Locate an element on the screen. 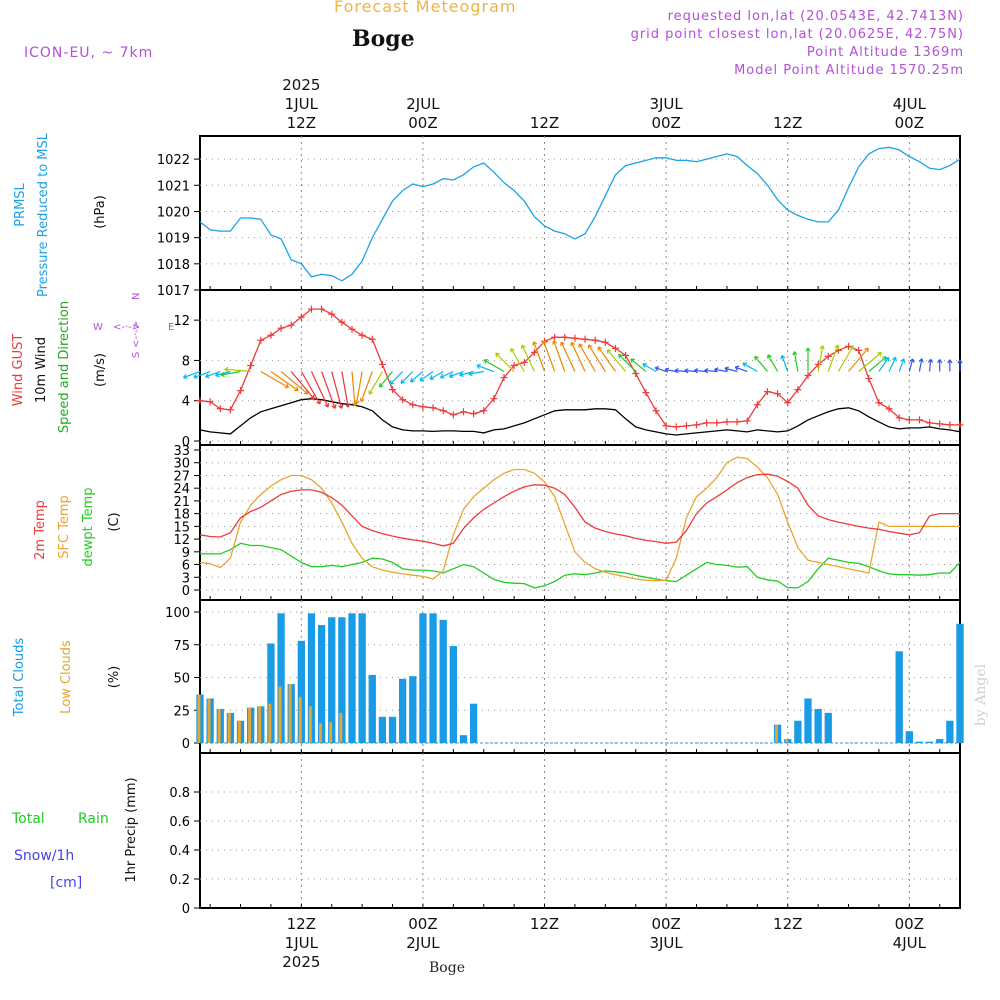  label-percent: (%) is located at coordinates (114, 677).